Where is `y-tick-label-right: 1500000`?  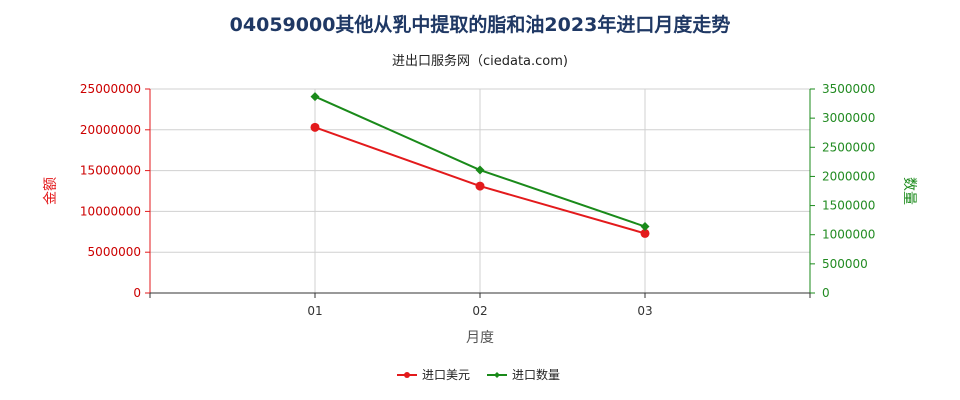
y-tick-label-right: 1500000 is located at coordinates (848, 206).